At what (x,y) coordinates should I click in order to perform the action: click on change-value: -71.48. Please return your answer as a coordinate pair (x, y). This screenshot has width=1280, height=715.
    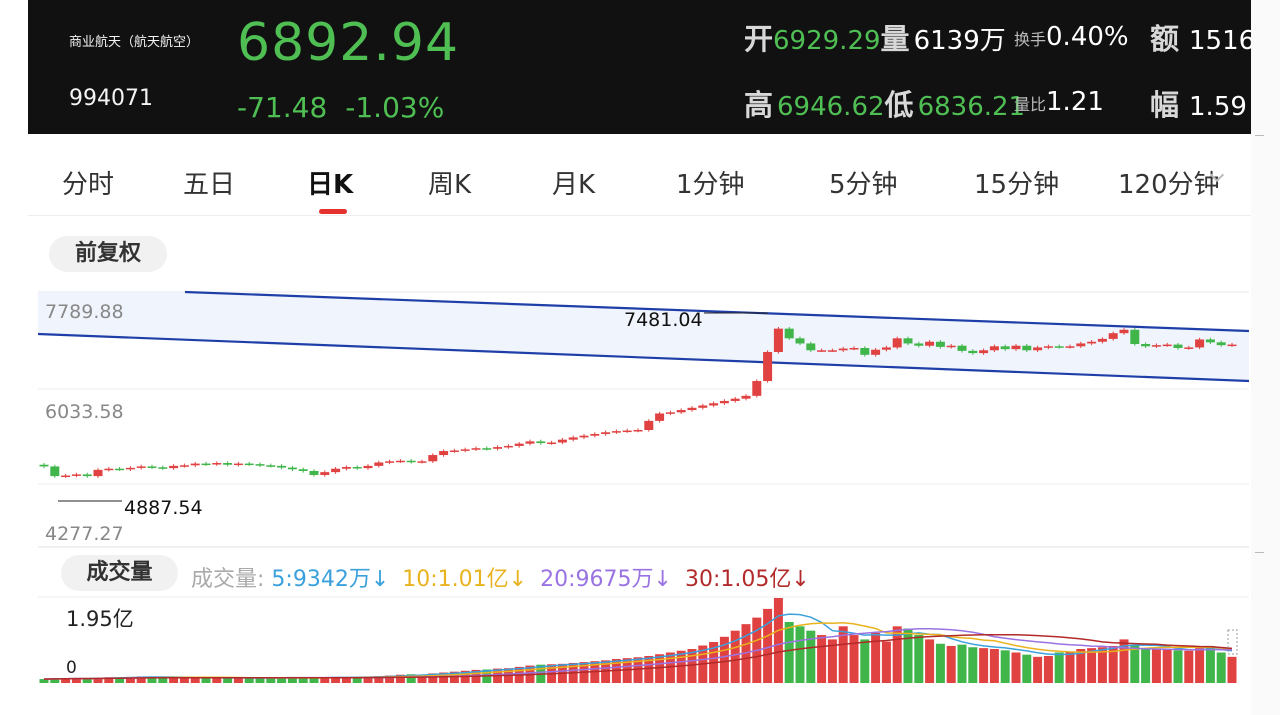
    Looking at the image, I should click on (282, 107).